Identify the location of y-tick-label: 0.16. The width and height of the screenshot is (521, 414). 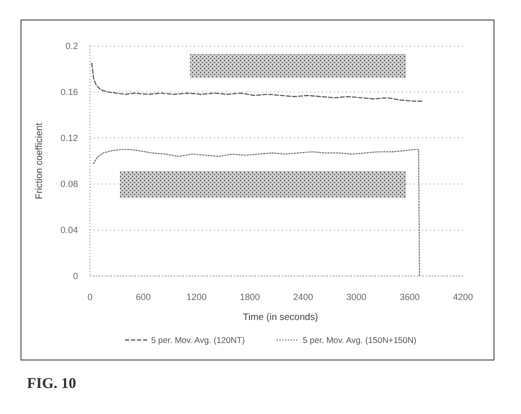
(69, 92).